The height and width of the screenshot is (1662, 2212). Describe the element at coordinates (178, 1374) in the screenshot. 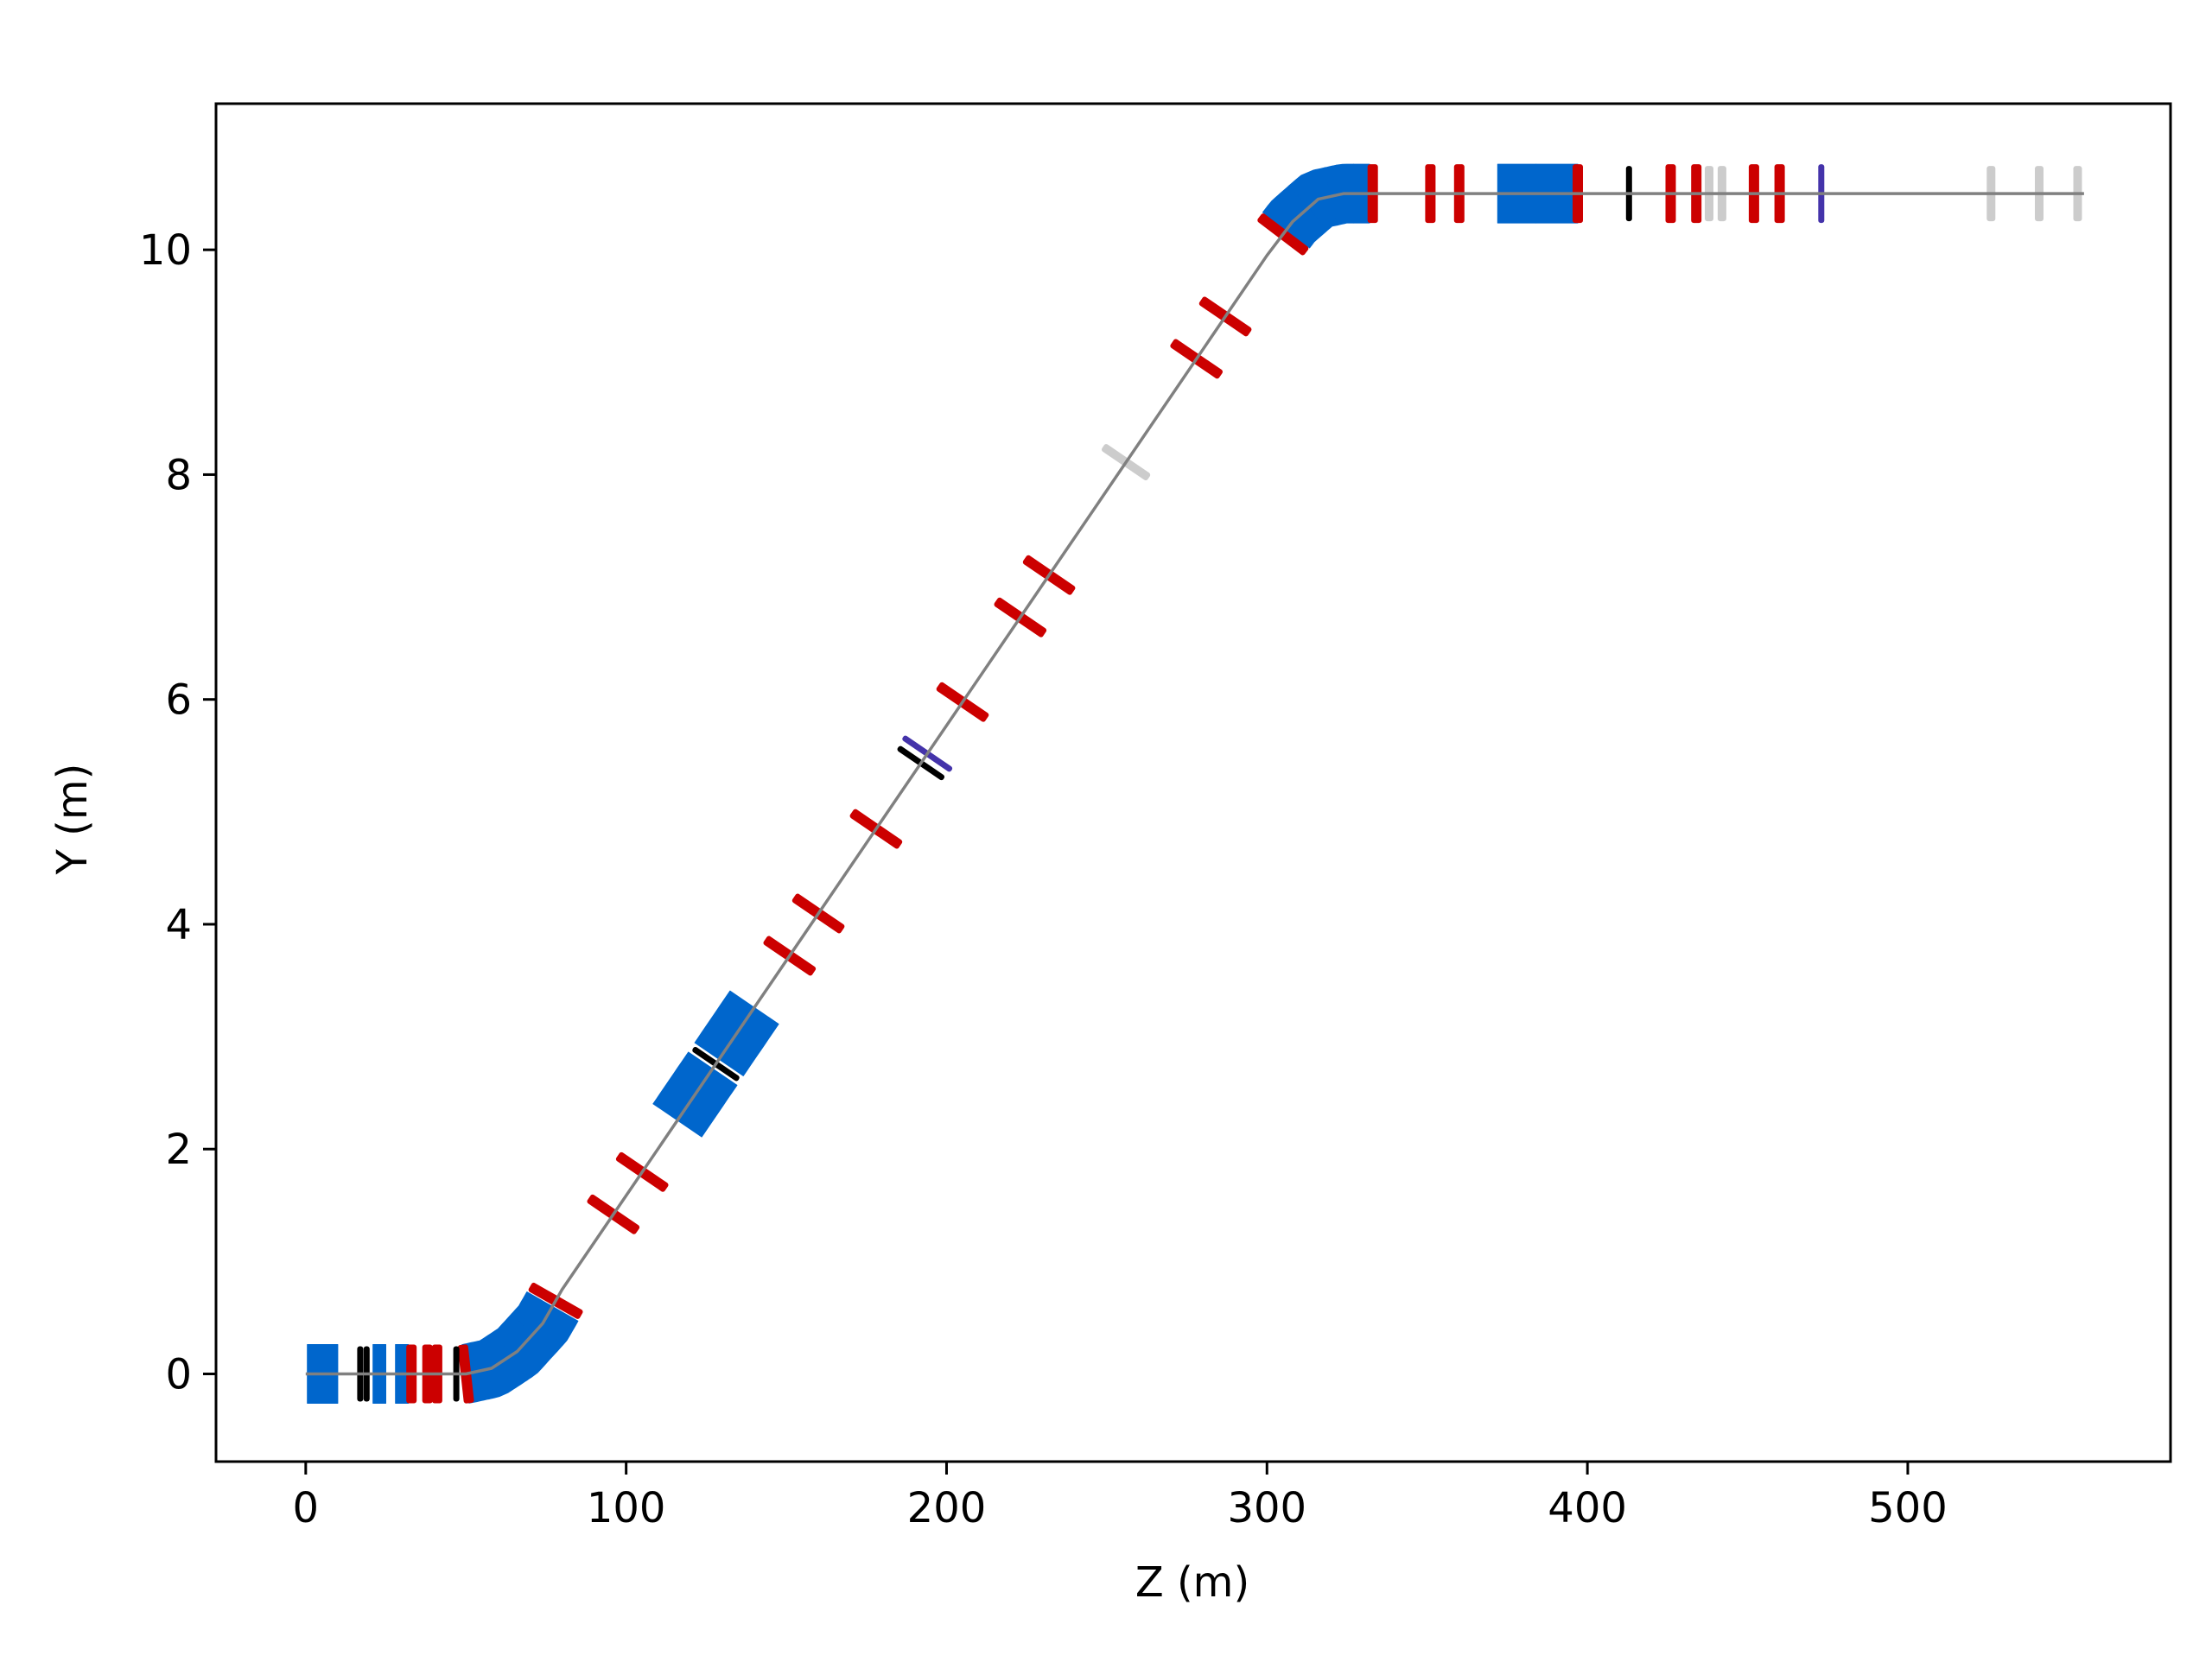

I see `y-tick-label: 0` at that location.